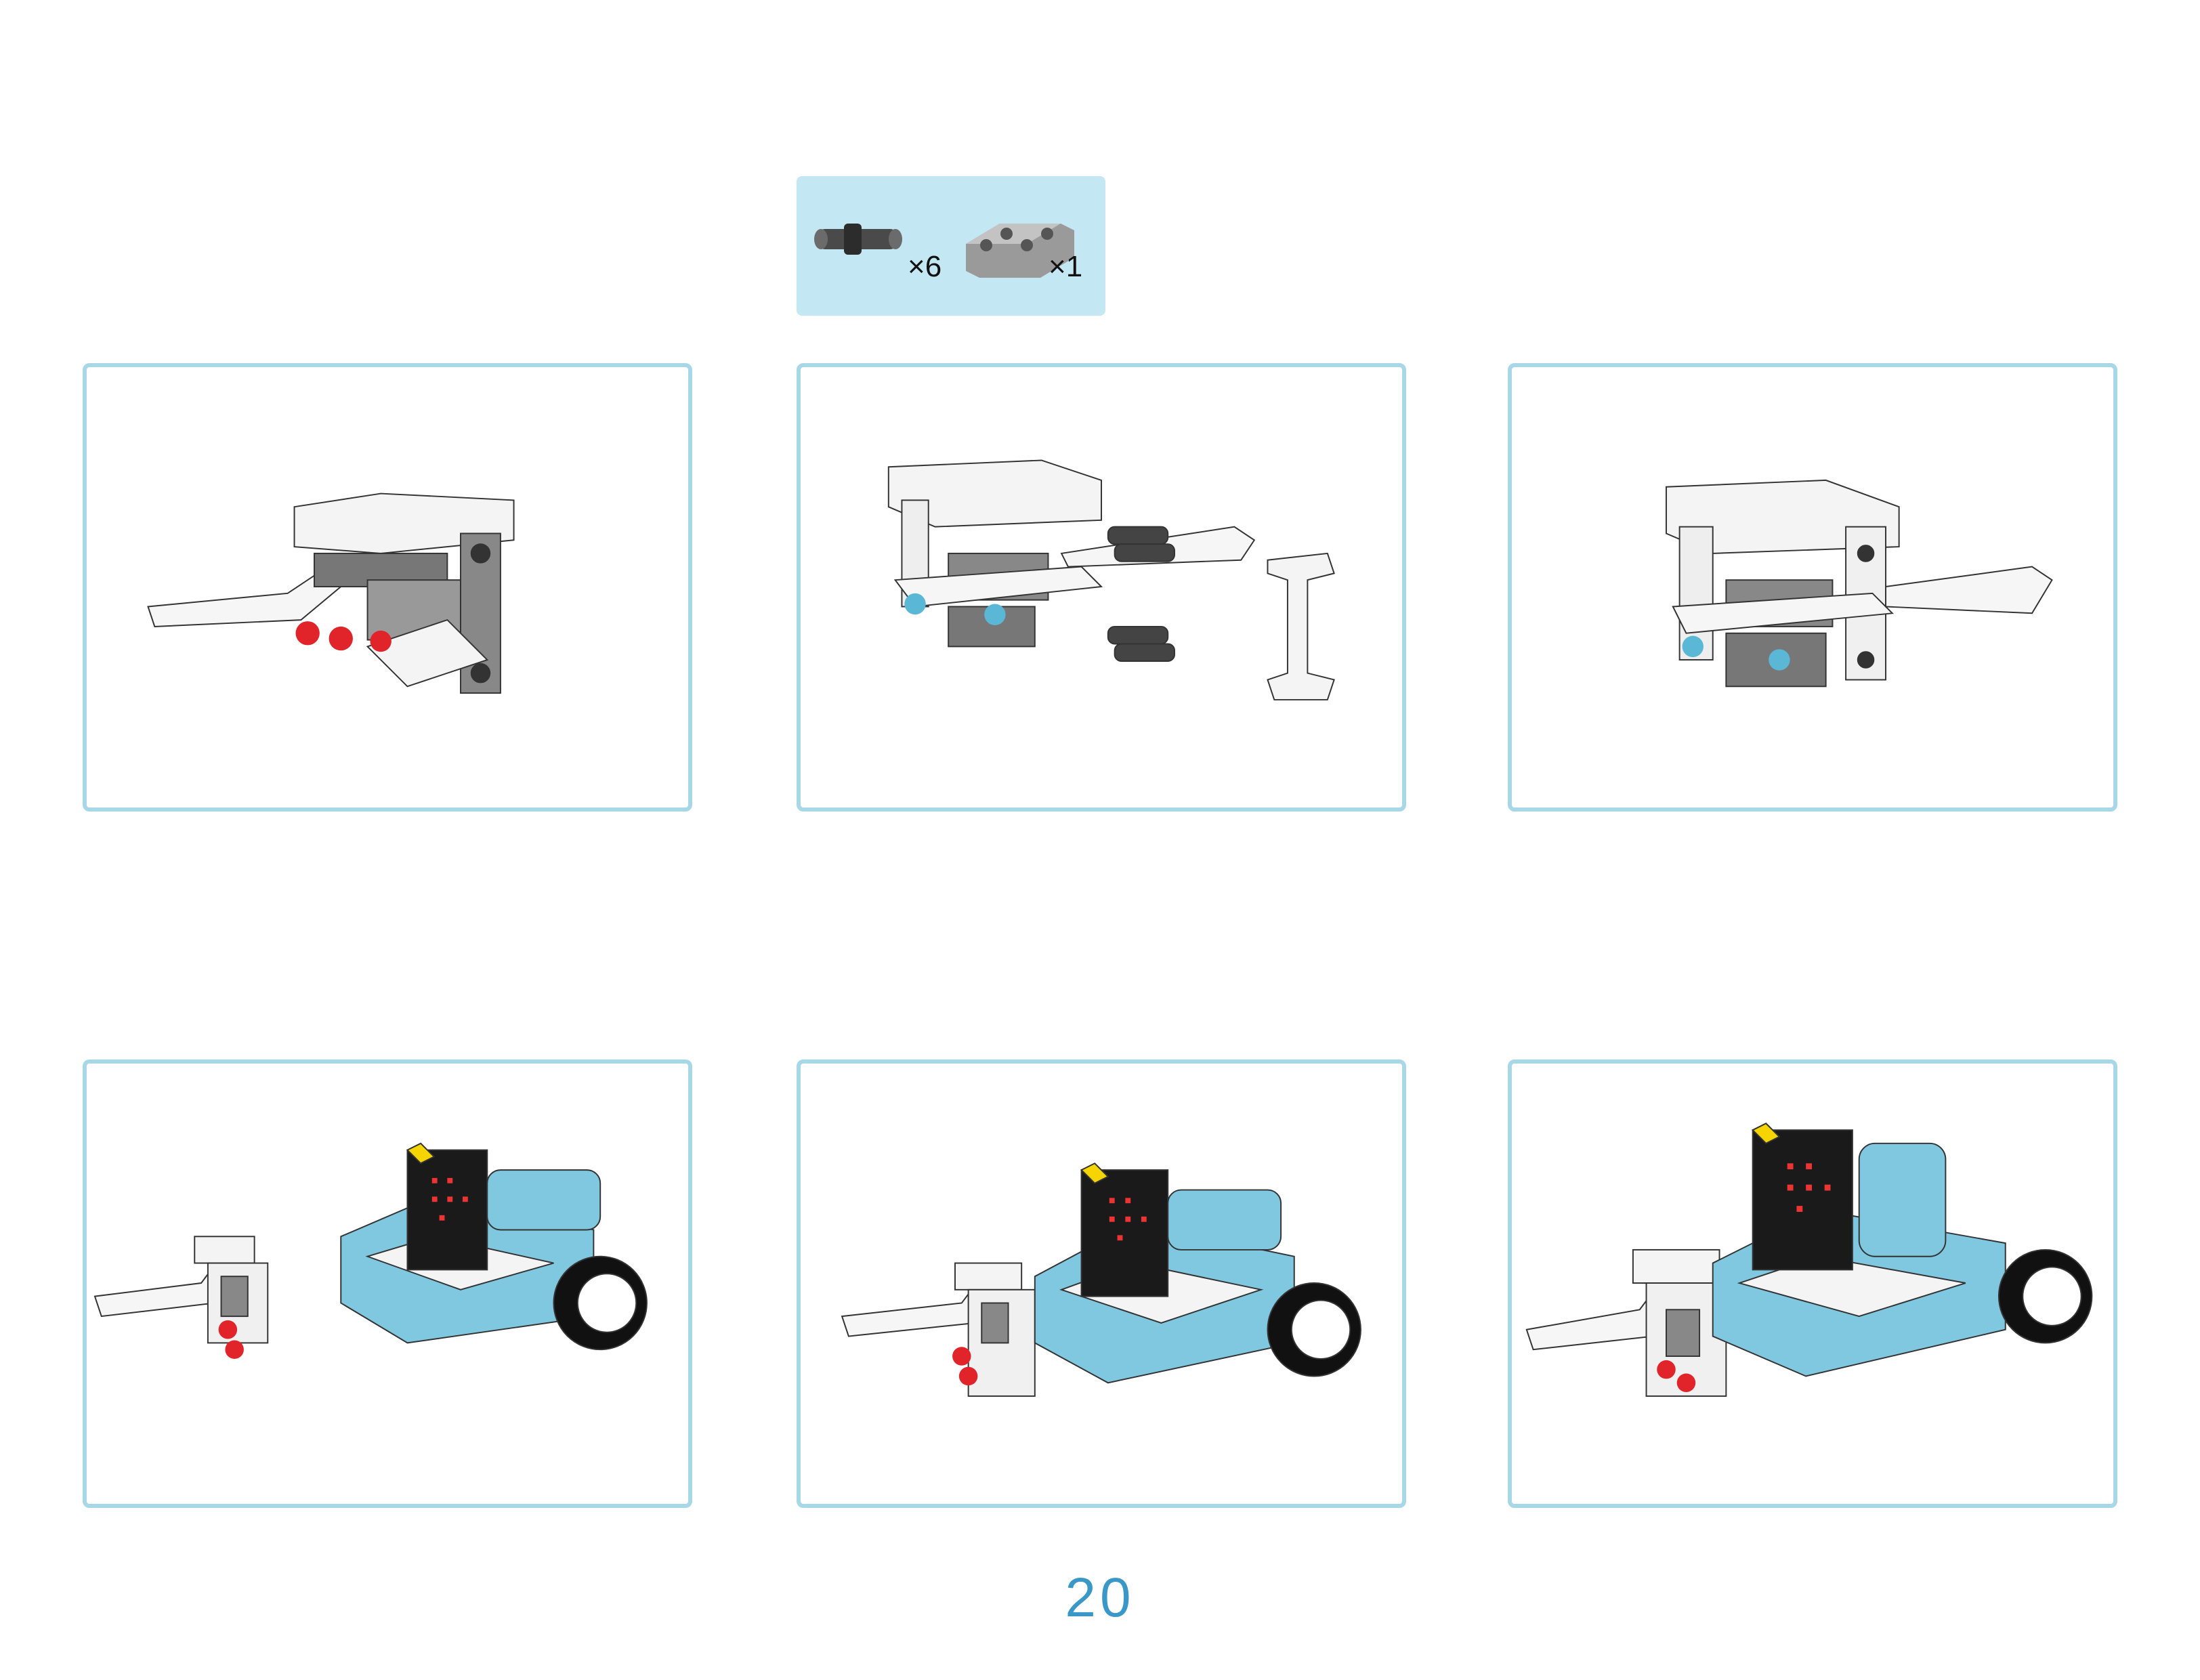  What do you see at coordinates (944, 251) in the screenshot?
I see `parts-icons` at bounding box center [944, 251].